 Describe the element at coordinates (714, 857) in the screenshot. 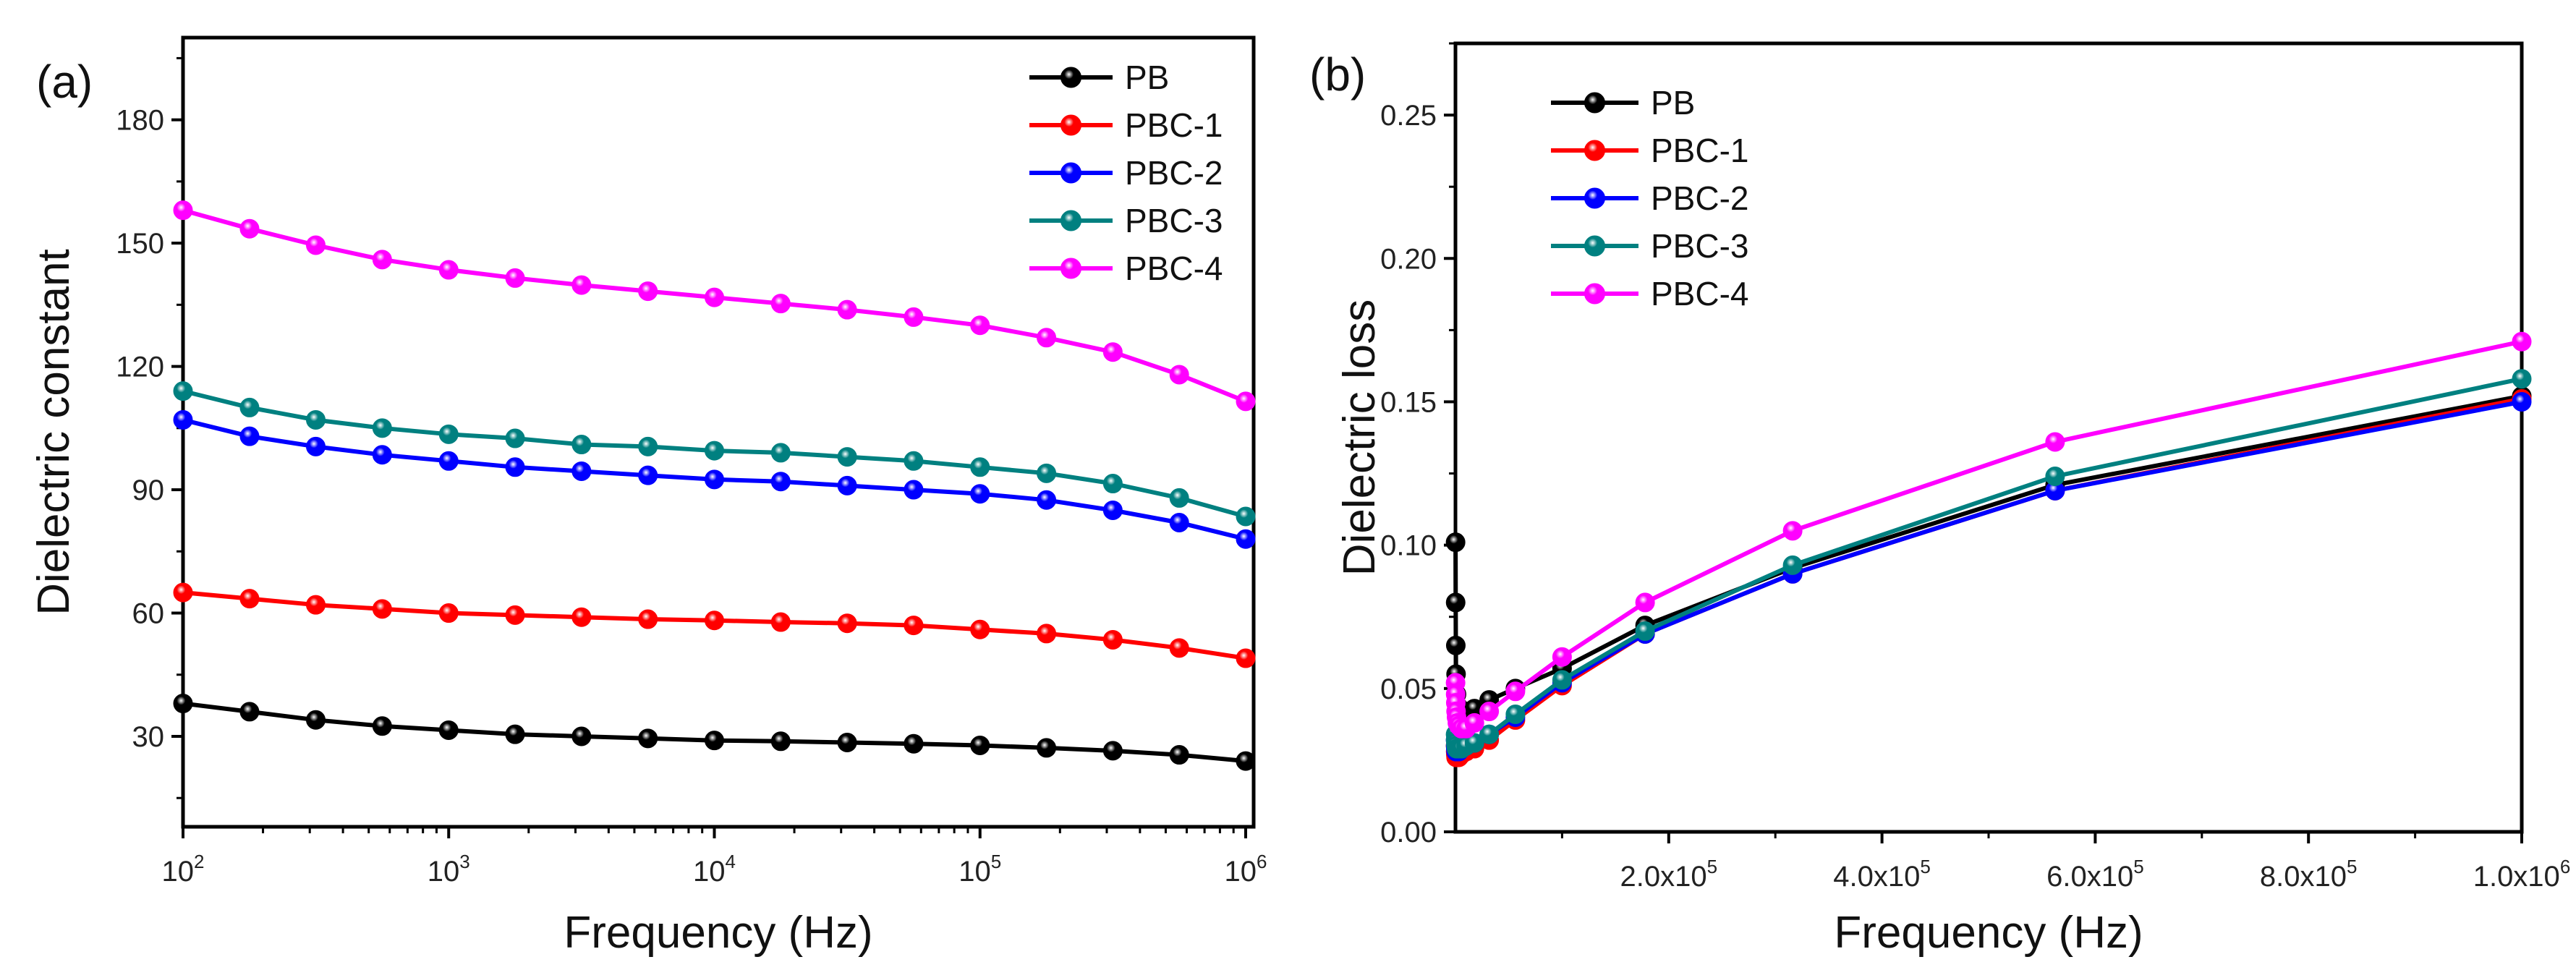

I see `x-axis: 10² 10³ 10⁴ 10⁵ 10⁶` at that location.